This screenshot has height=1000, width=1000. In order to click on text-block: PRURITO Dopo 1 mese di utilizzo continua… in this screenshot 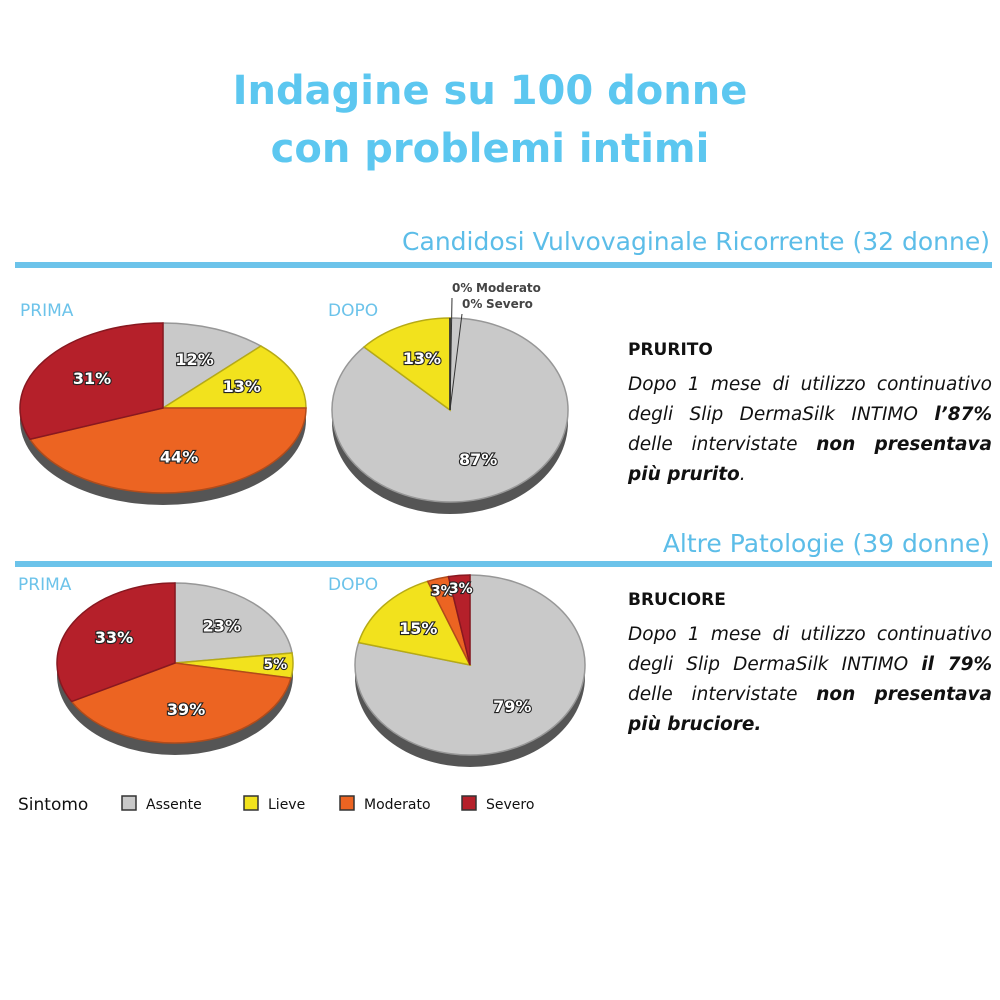, I will do `click(810, 415)`.